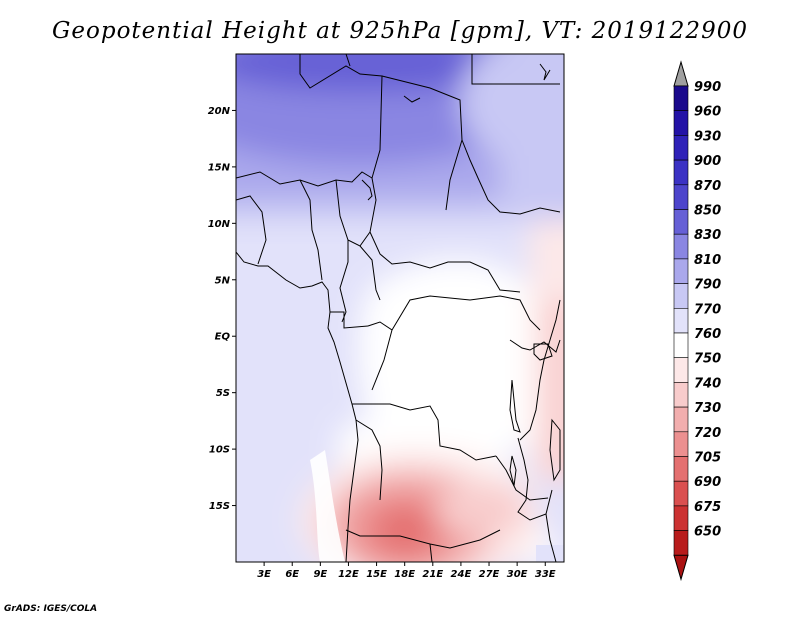 This screenshot has width=800, height=618. Describe the element at coordinates (707, 309) in the screenshot. I see `colorbar-label: 770` at that location.